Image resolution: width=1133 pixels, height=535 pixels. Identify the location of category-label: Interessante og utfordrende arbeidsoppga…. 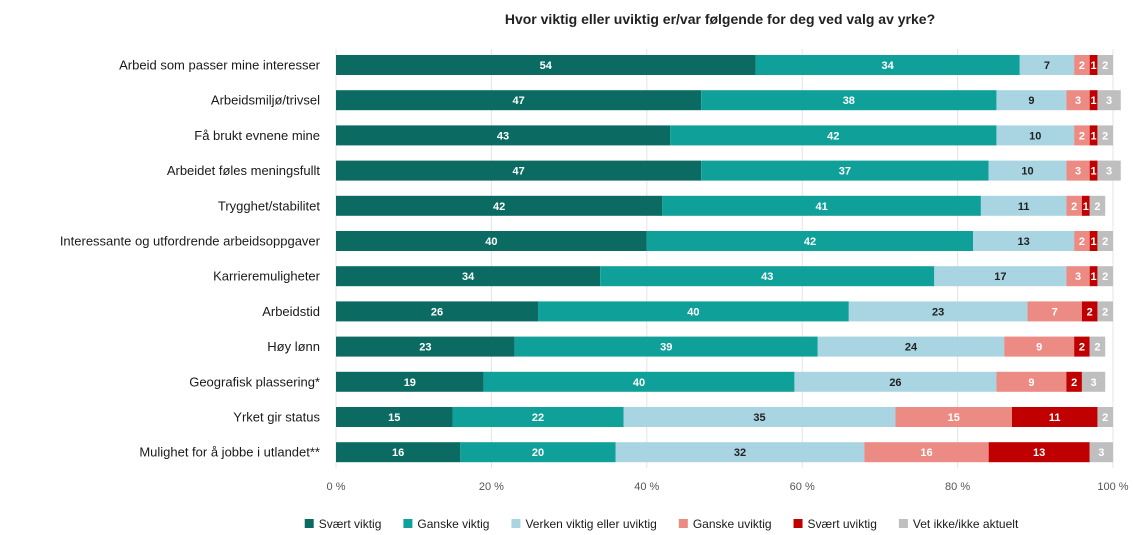
(190, 241).